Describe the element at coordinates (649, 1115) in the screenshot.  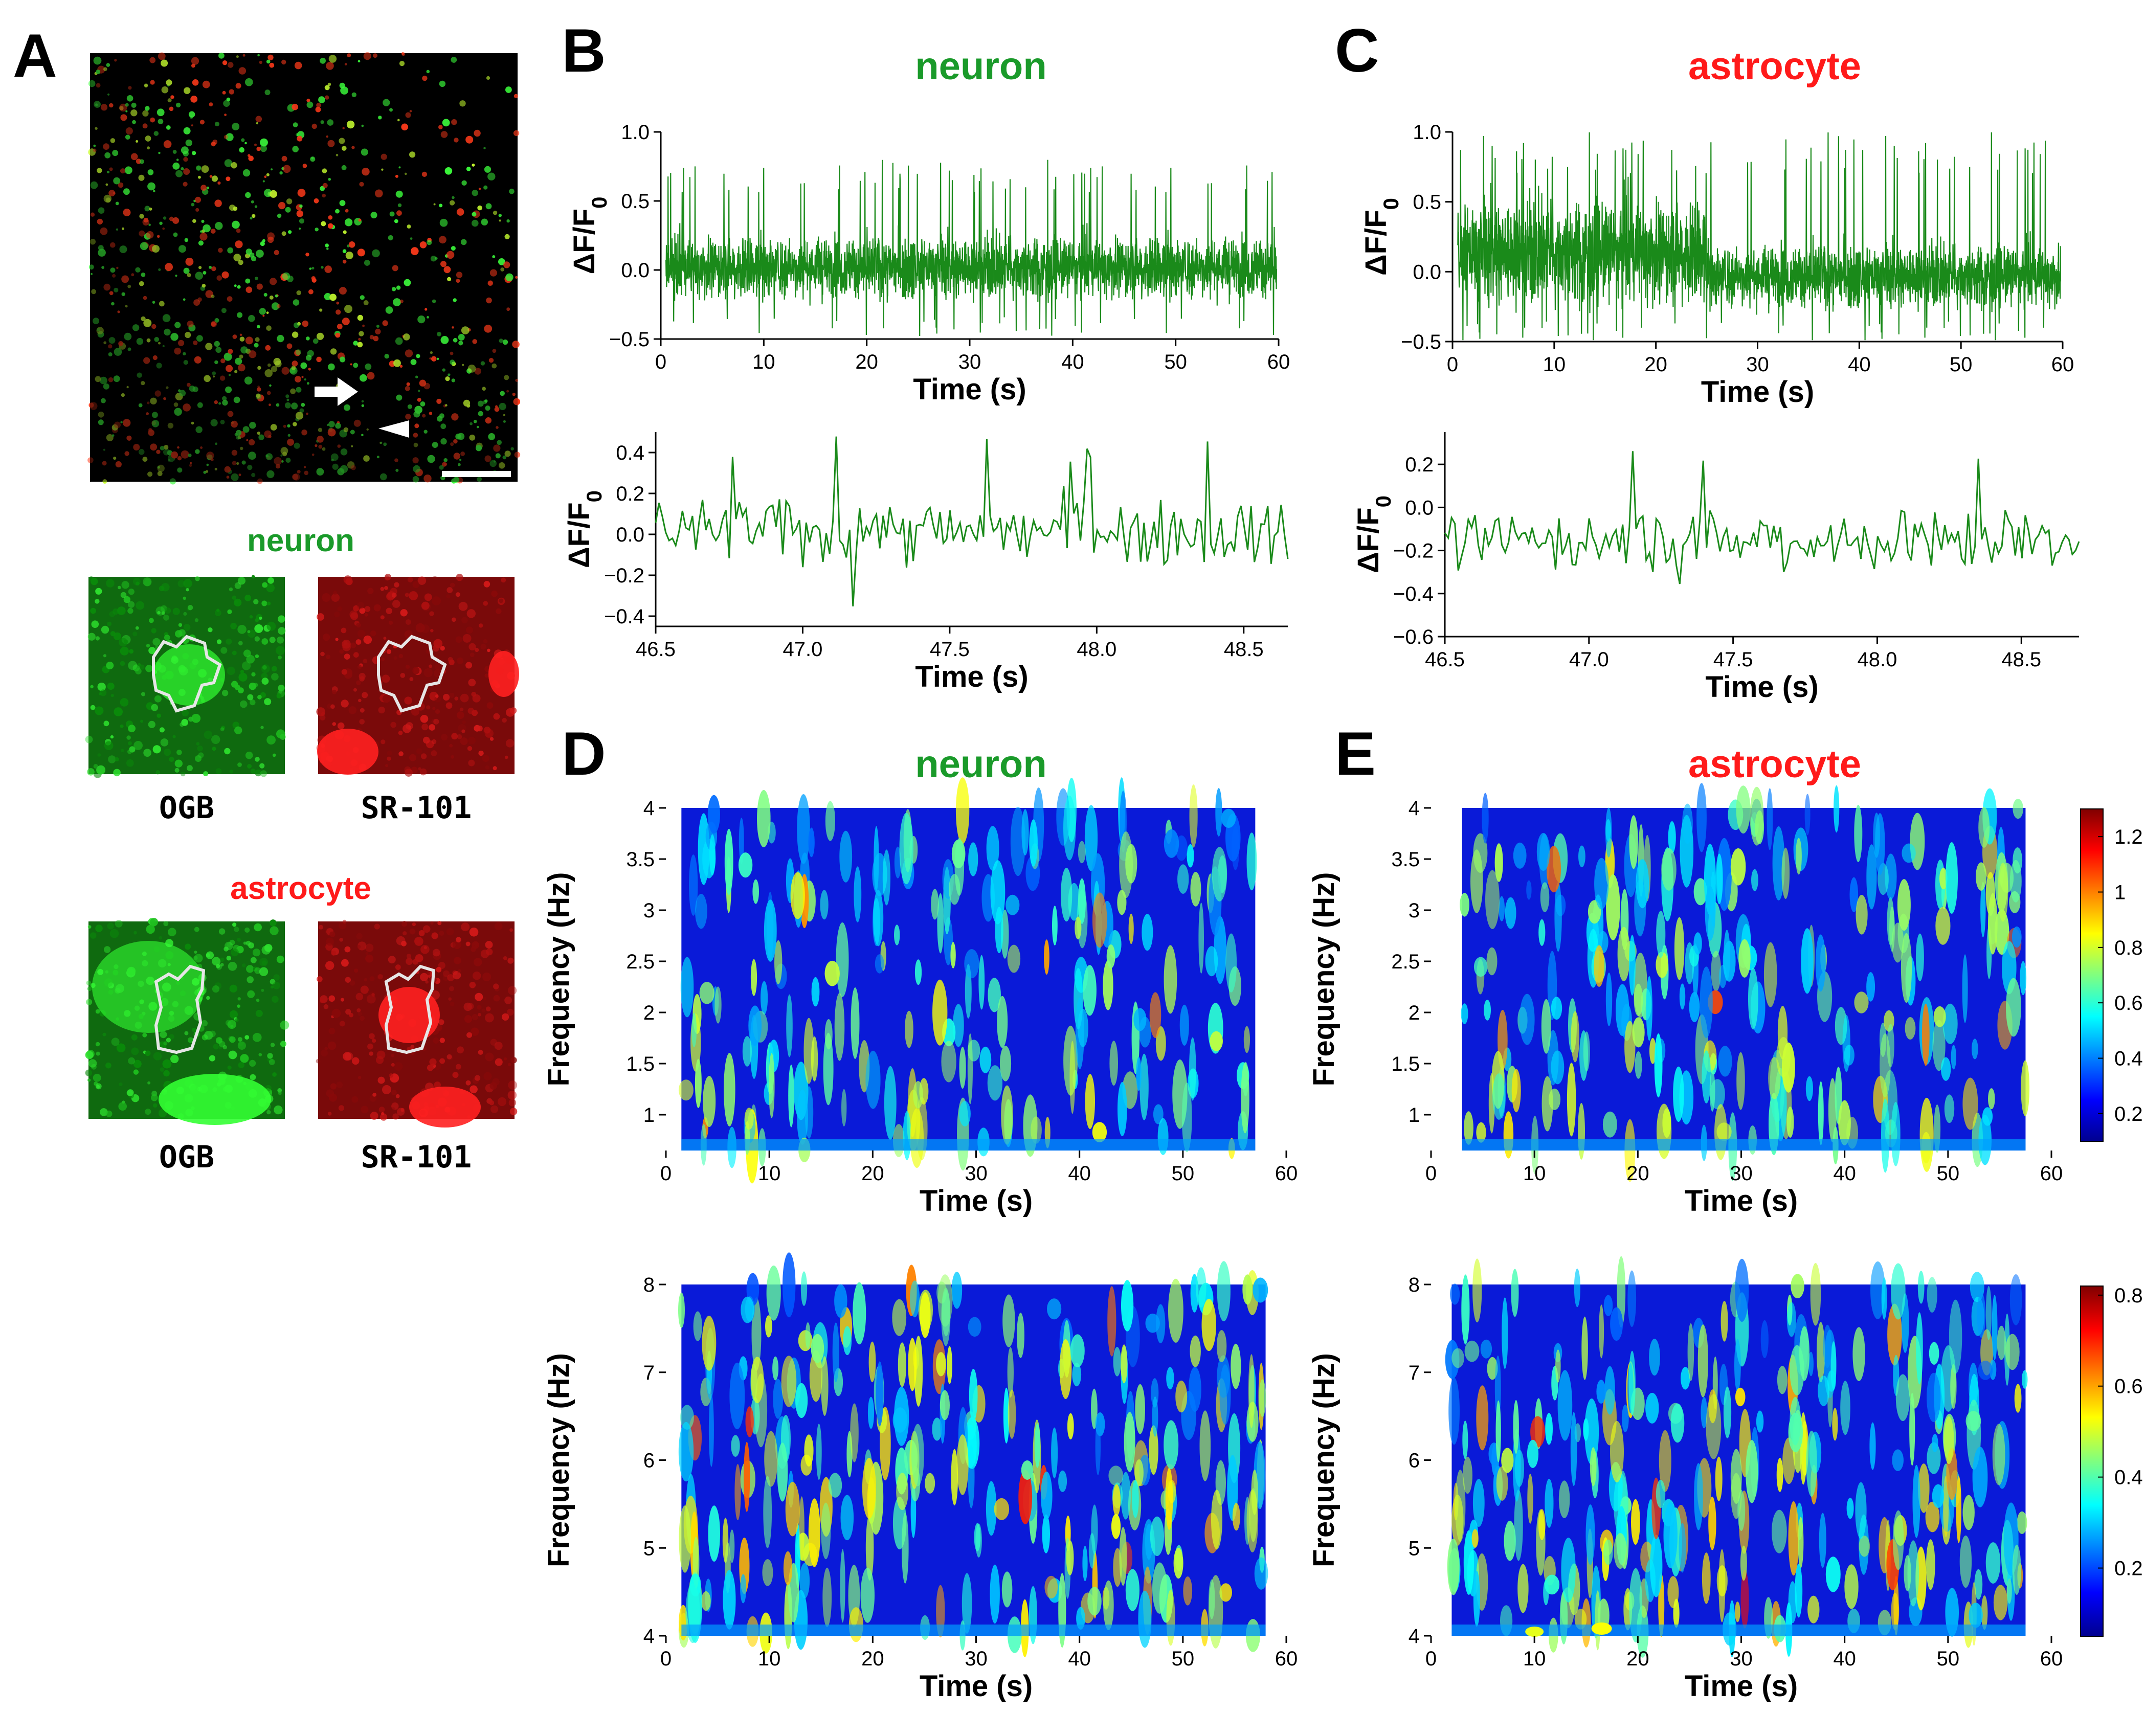
I see `y-tick-label-D_top: 1` at that location.